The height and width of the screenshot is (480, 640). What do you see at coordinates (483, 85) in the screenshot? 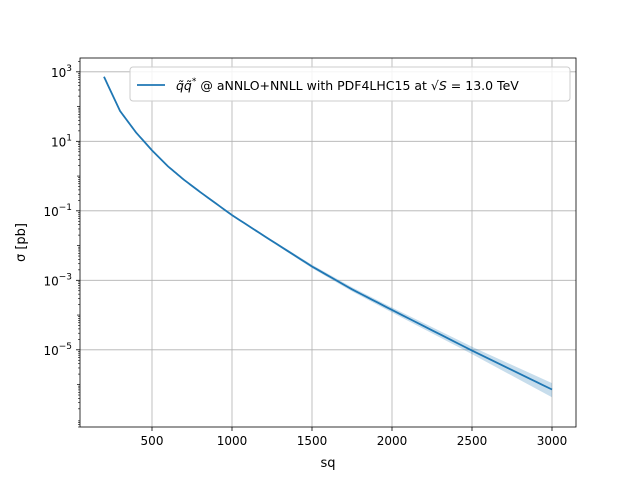
I see `legend-tail: = 13.0 TeV` at bounding box center [483, 85].